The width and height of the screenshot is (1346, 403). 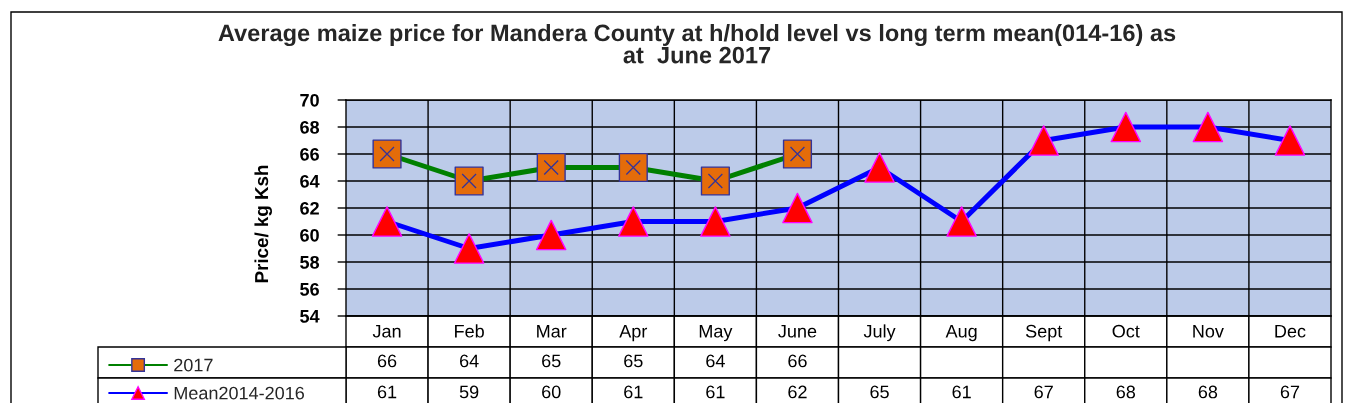 I want to click on y-tick-label: 64, so click(x=310, y=181).